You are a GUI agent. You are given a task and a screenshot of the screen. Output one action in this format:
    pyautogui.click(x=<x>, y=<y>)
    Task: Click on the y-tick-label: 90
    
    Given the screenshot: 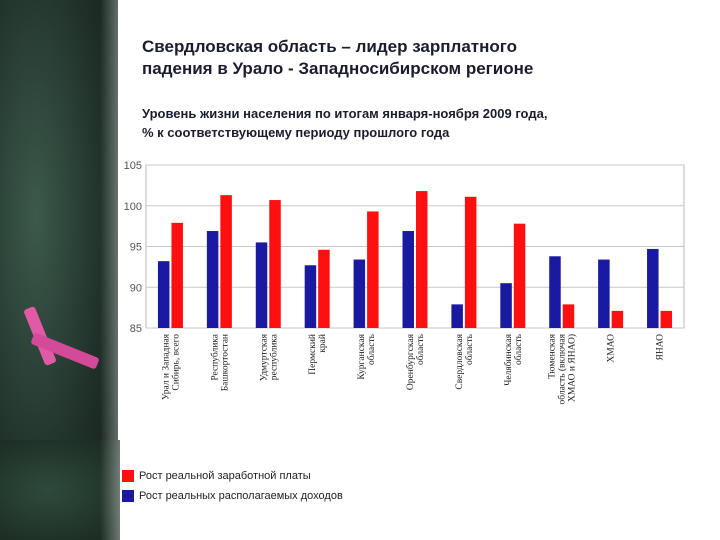 What is the action you would take?
    pyautogui.click(x=136, y=288)
    